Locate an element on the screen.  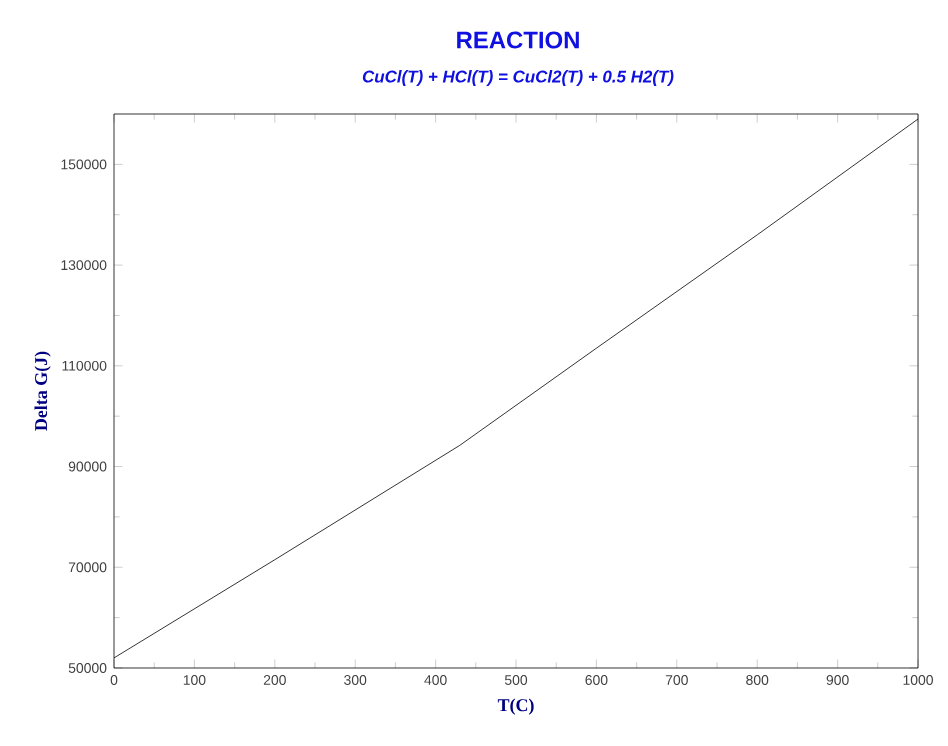
chart-subtitle: CuCl(T) + HCl(T) = CuCl2(T) + 0.5 H2(T) is located at coordinates (518, 78).